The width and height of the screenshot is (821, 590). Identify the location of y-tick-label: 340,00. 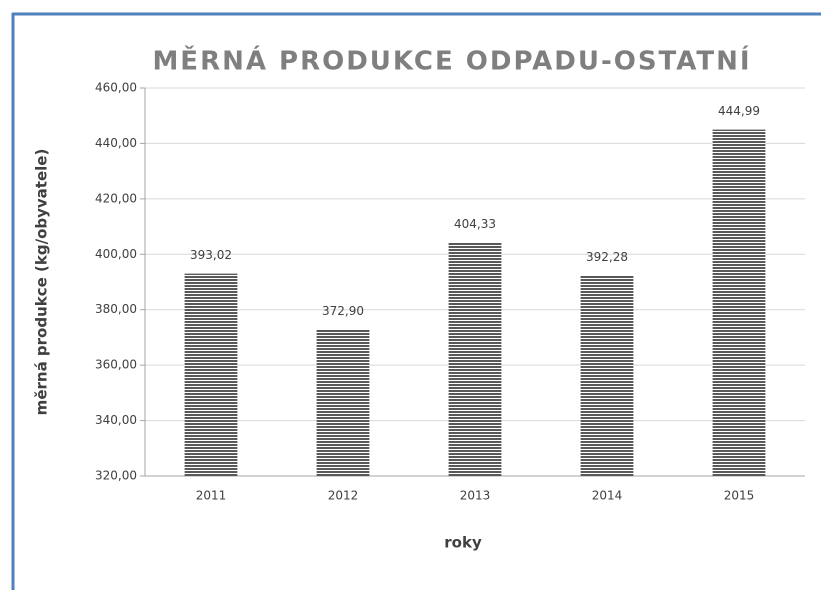
(116, 420).